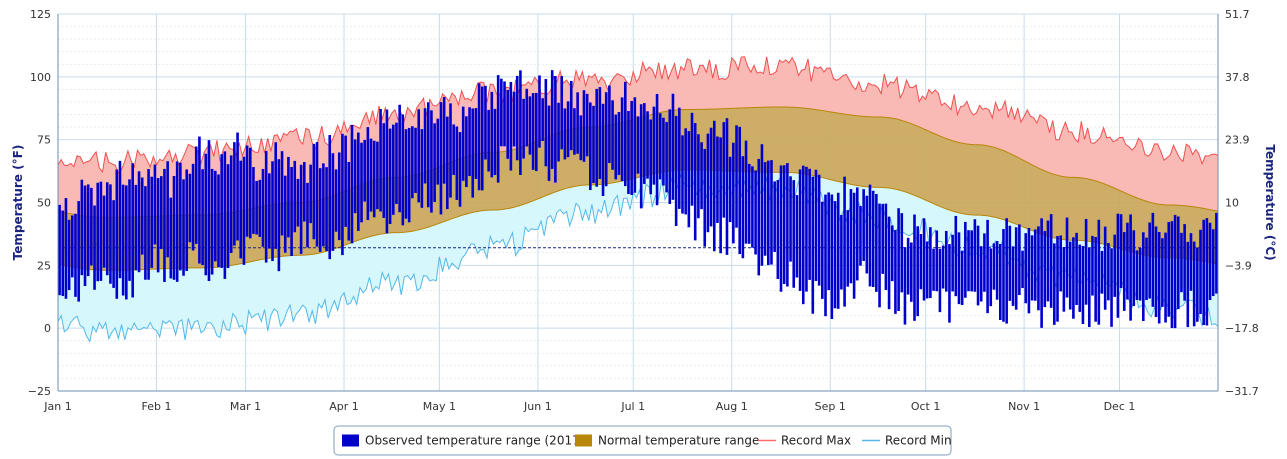  What do you see at coordinates (732, 406) in the screenshot?
I see `x-month-label: Aug 1` at bounding box center [732, 406].